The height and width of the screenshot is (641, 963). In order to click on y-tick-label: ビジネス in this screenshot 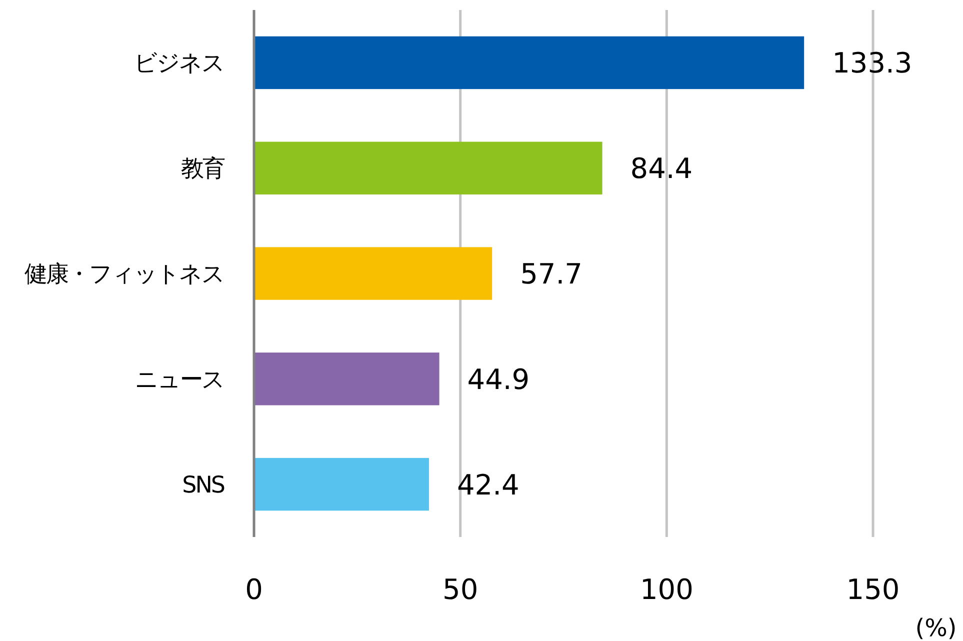, I will do `click(179, 63)`.